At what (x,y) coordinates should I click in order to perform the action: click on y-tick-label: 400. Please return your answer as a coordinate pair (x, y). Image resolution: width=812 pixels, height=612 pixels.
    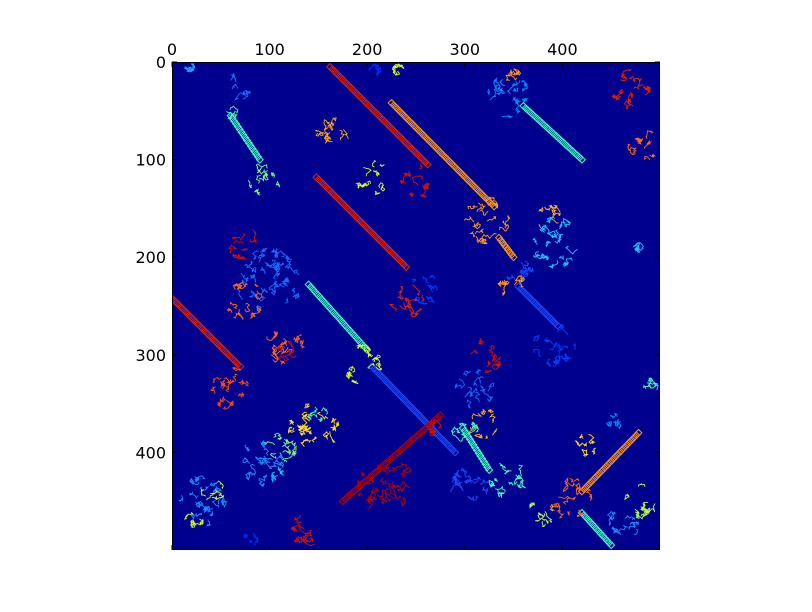
    Looking at the image, I should click on (150, 452).